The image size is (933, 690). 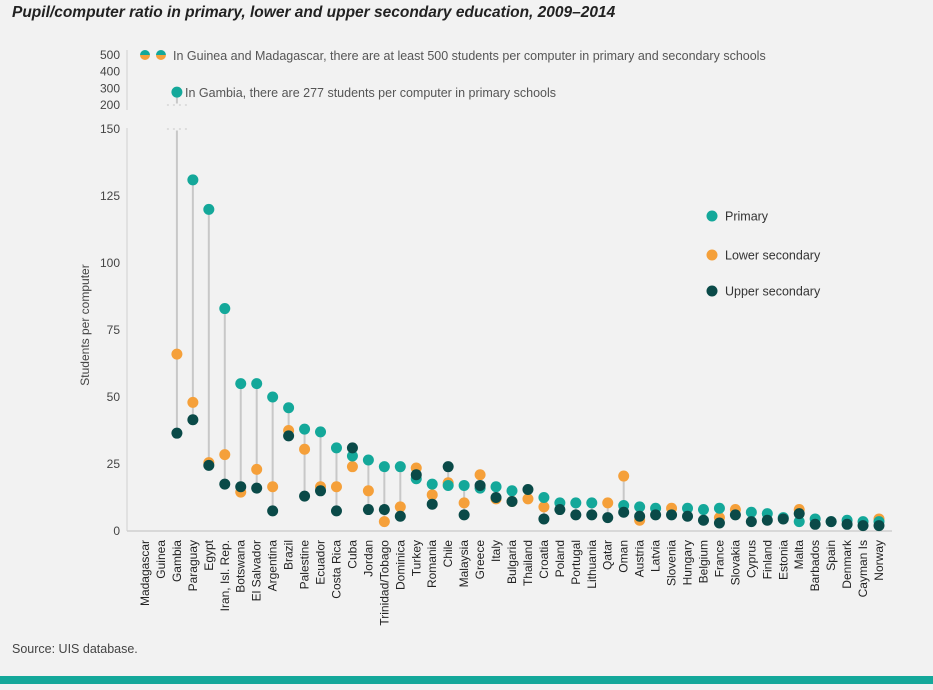 What do you see at coordinates (416, 558) in the screenshot?
I see `category-label: Turkey` at bounding box center [416, 558].